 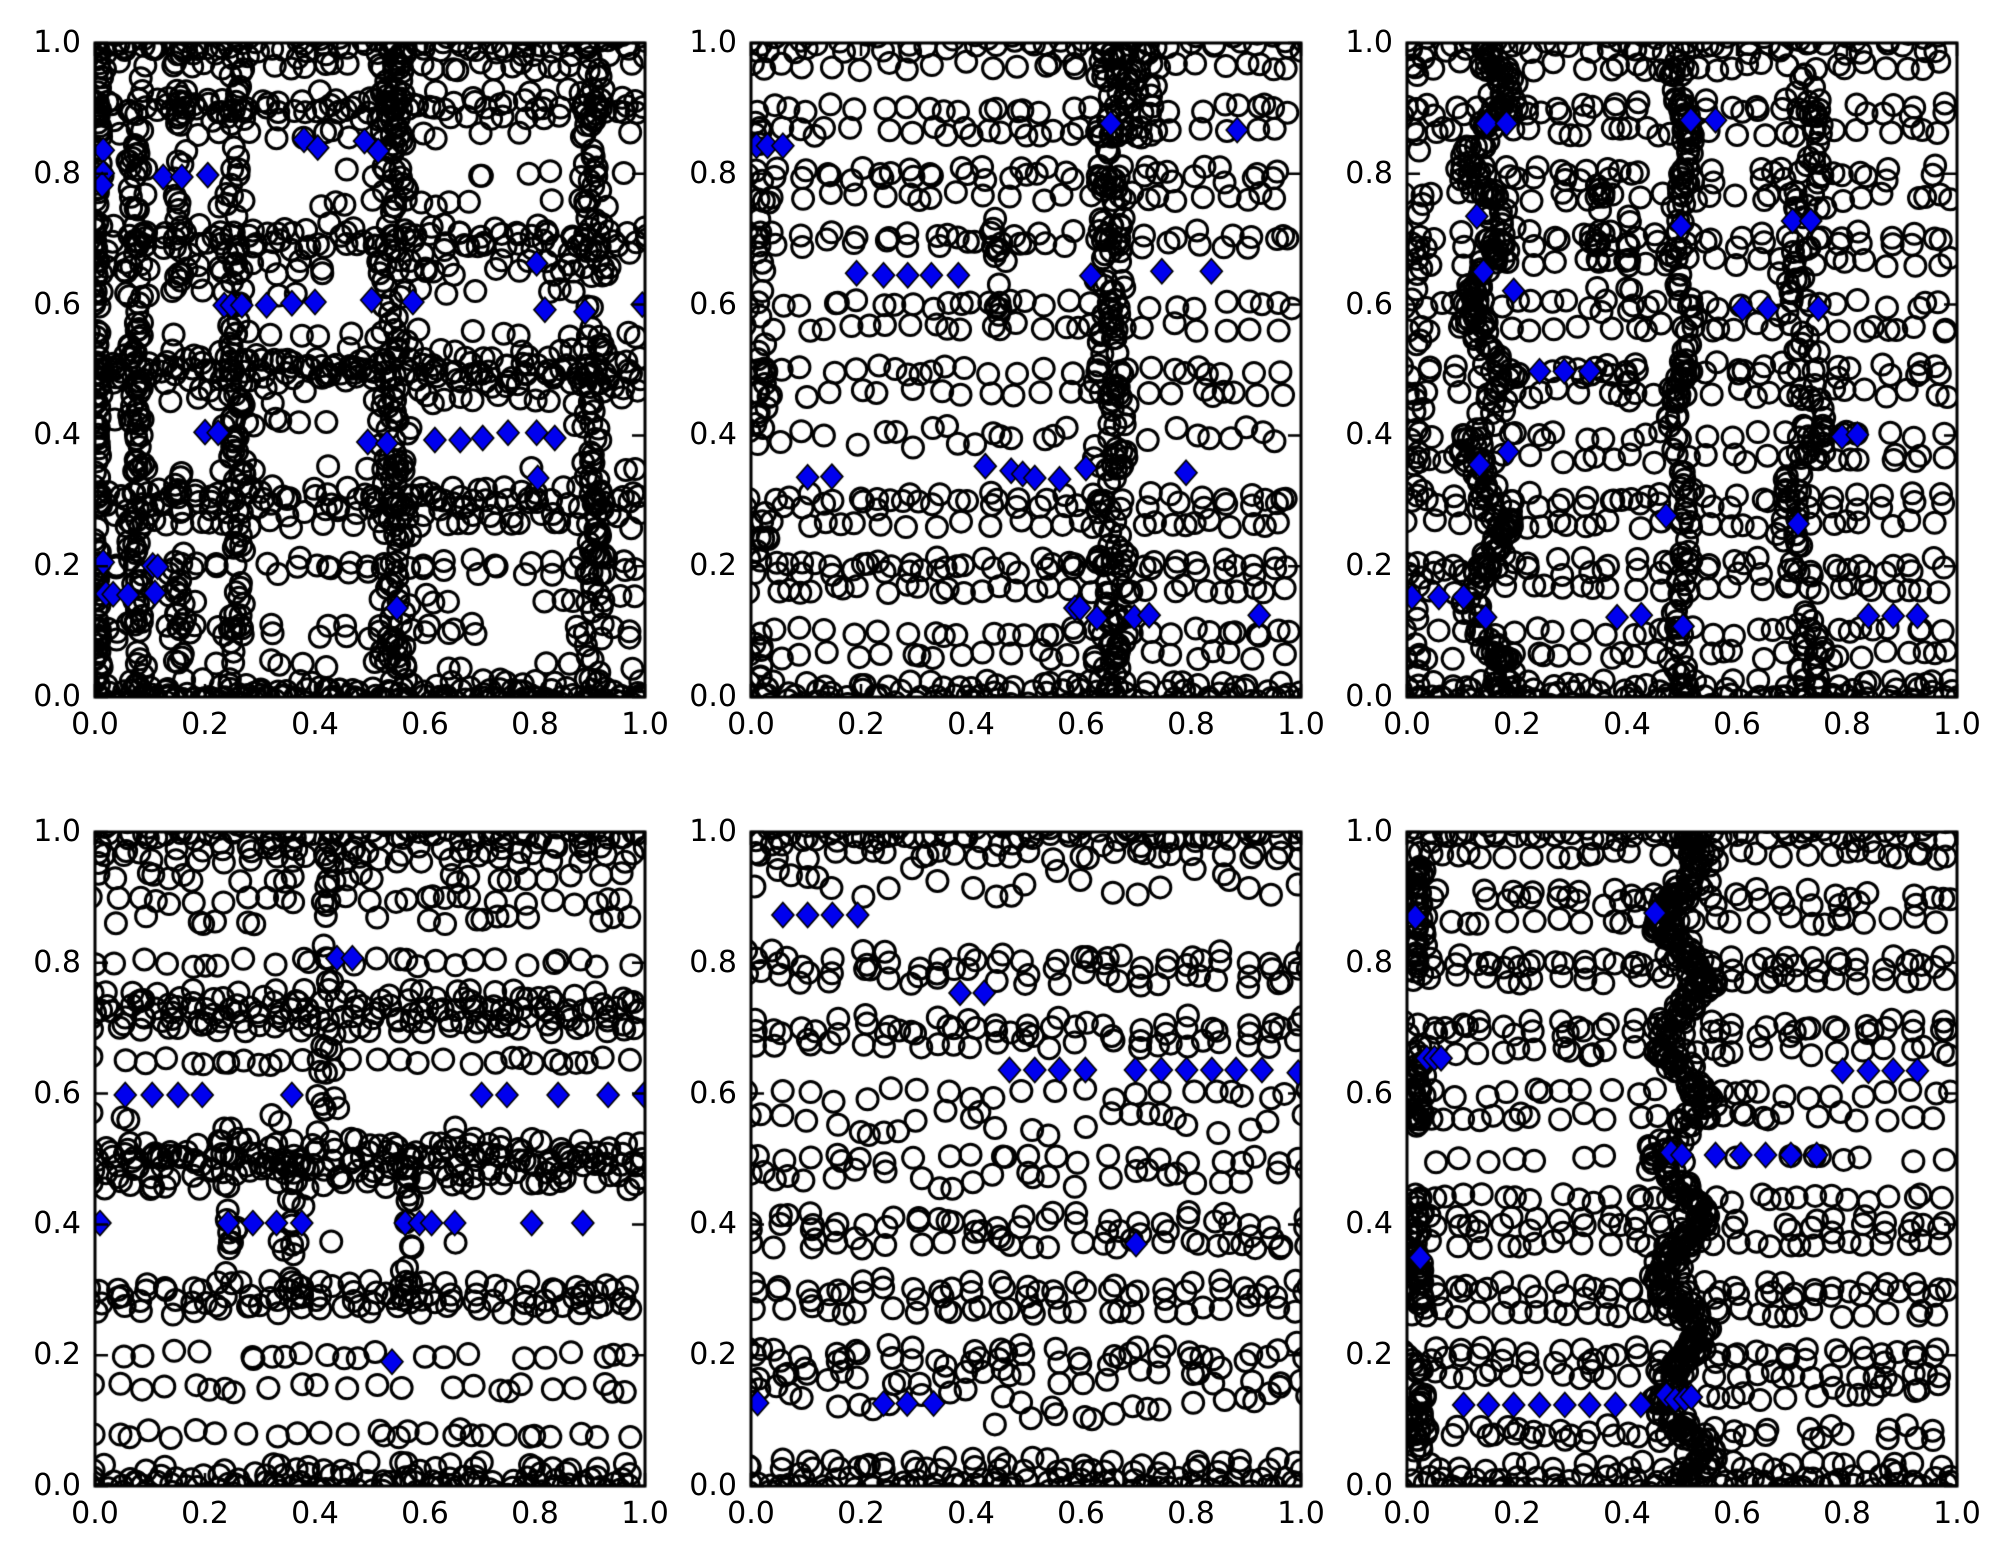 I want to click on subplot-bottom-right: 0.0 0.2 0.4 0.6 0.8 1.0 0.0 0.2 0.4 0.6 0.8 1.0, so click(x=1663, y=1173).